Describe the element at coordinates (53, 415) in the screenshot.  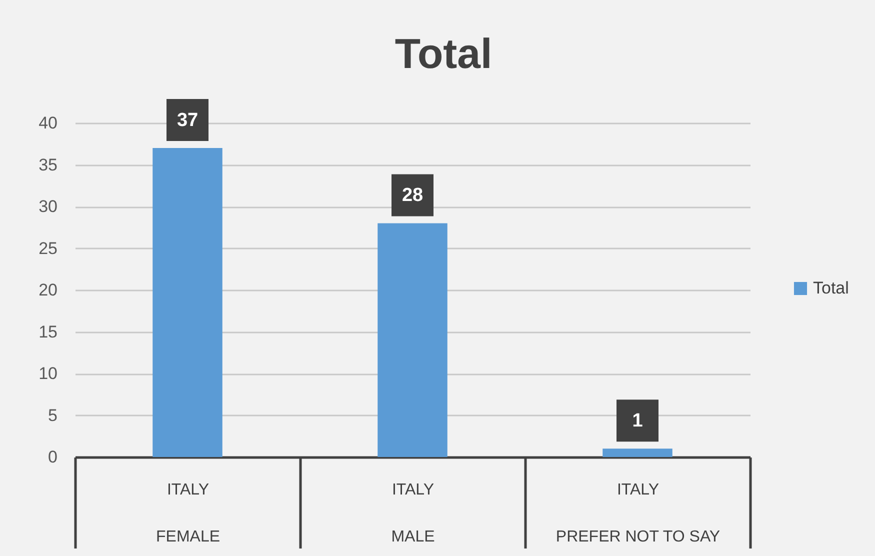
I see `y-tick-label: 5` at that location.